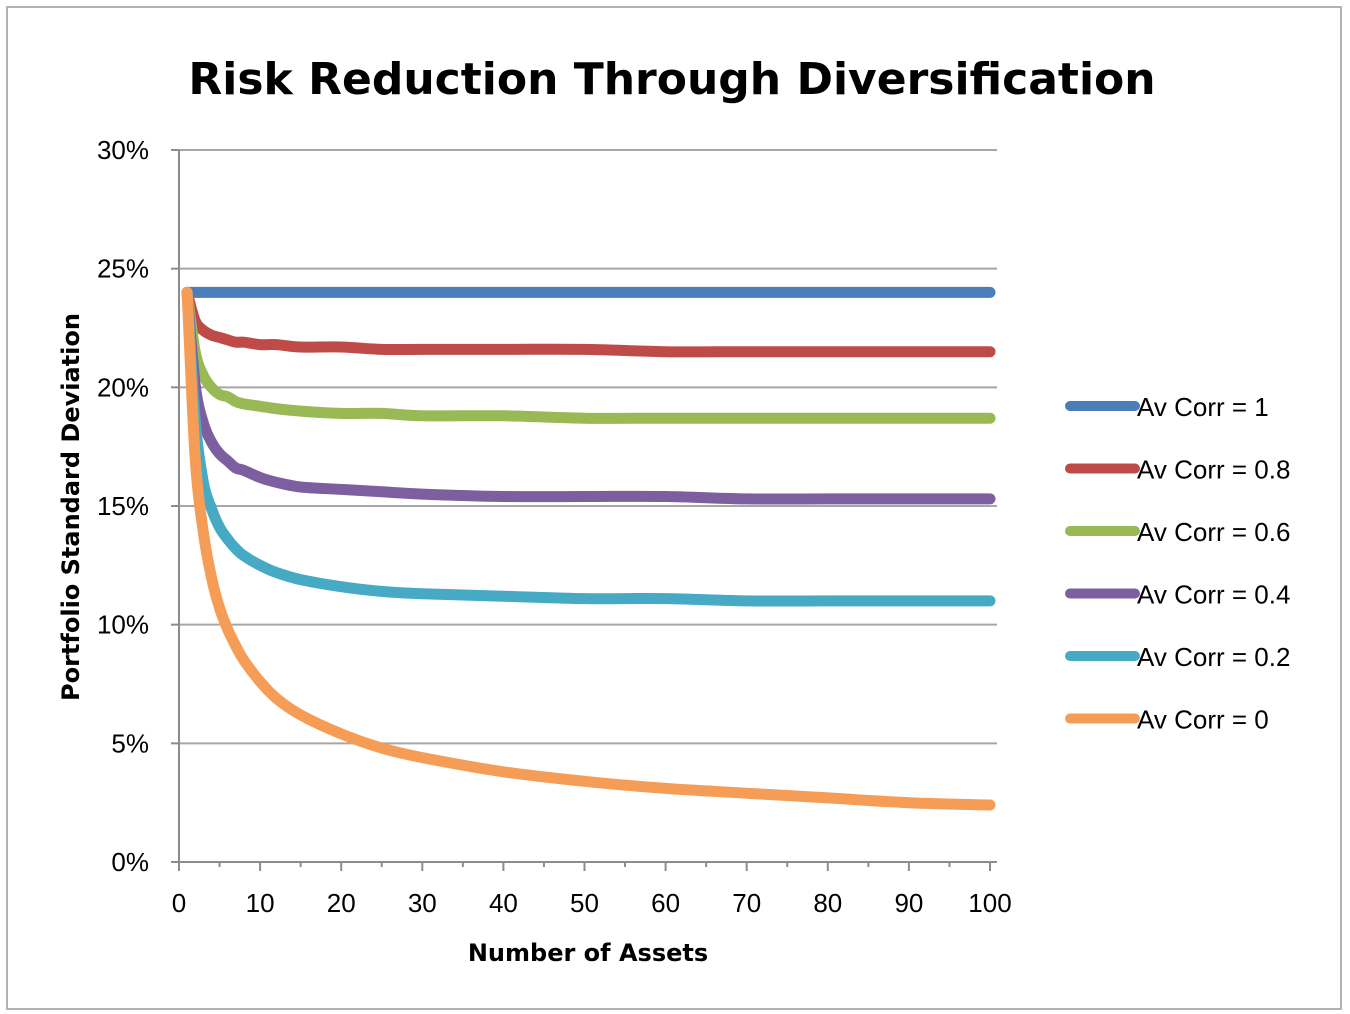 This screenshot has width=1350, height=1014. I want to click on legend-label: Av Corr = 0.8, so click(1213, 470).